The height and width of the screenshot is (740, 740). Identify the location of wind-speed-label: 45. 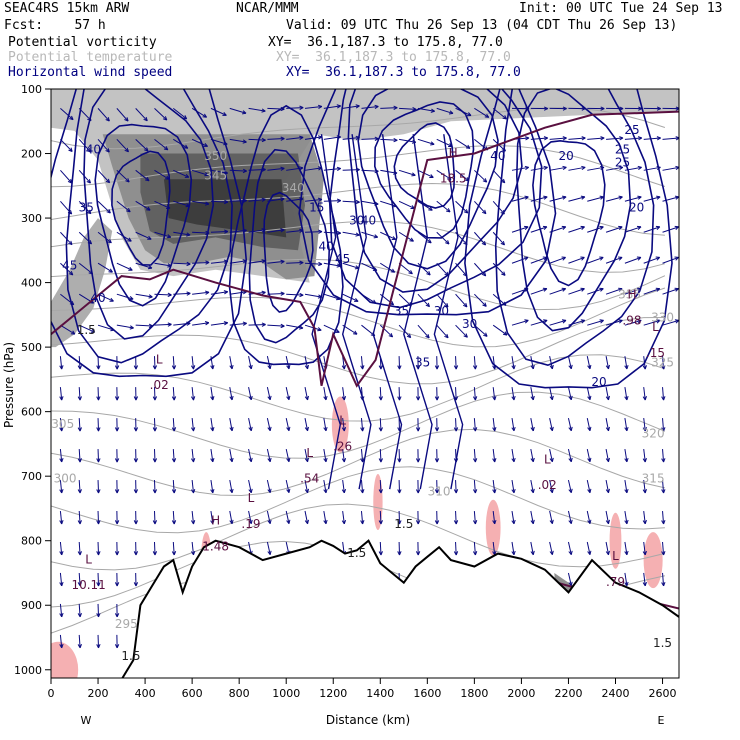
(69, 266).